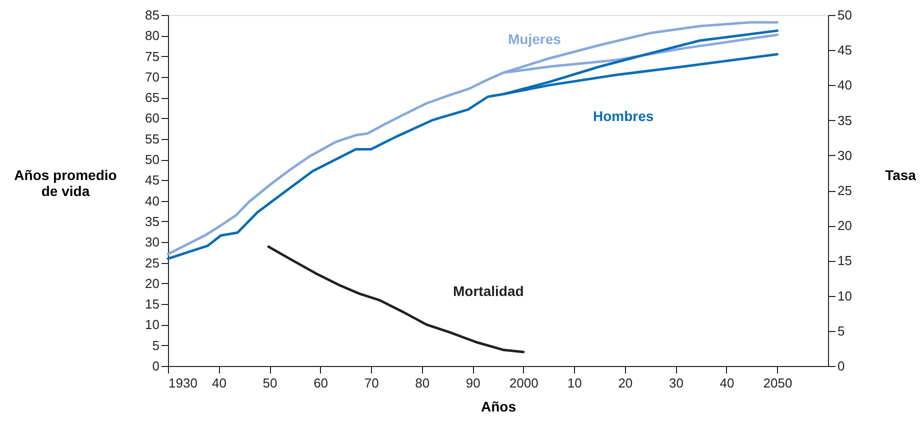 The image size is (920, 426). I want to click on x-axis-title: Años, so click(498, 406).